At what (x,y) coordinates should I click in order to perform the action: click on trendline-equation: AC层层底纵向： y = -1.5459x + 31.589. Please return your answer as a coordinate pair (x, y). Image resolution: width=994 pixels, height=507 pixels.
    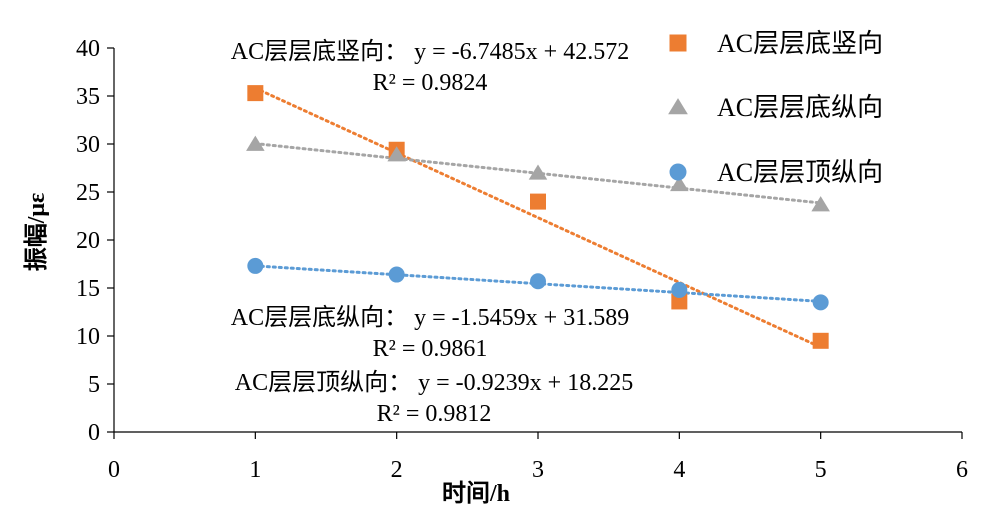
    Looking at the image, I should click on (430, 317).